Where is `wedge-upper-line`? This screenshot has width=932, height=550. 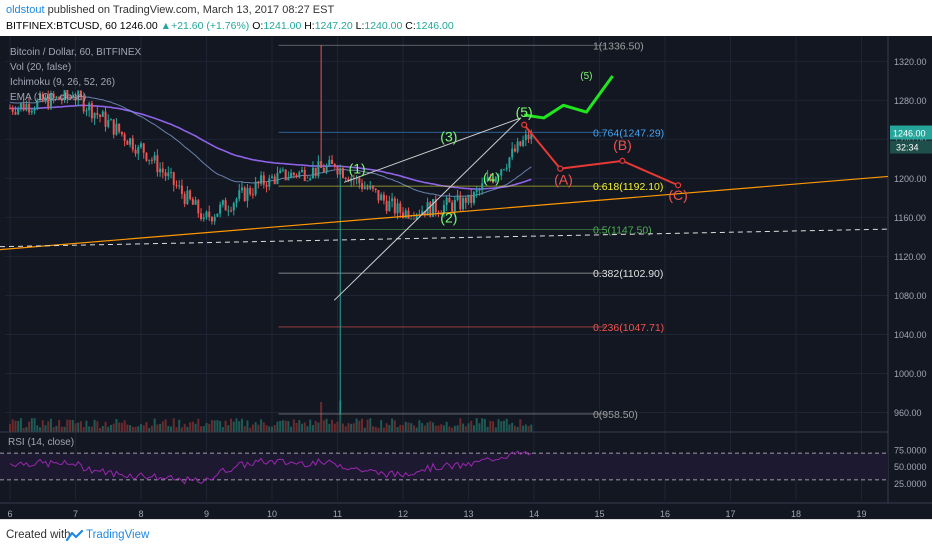
wedge-upper-line is located at coordinates (432, 150).